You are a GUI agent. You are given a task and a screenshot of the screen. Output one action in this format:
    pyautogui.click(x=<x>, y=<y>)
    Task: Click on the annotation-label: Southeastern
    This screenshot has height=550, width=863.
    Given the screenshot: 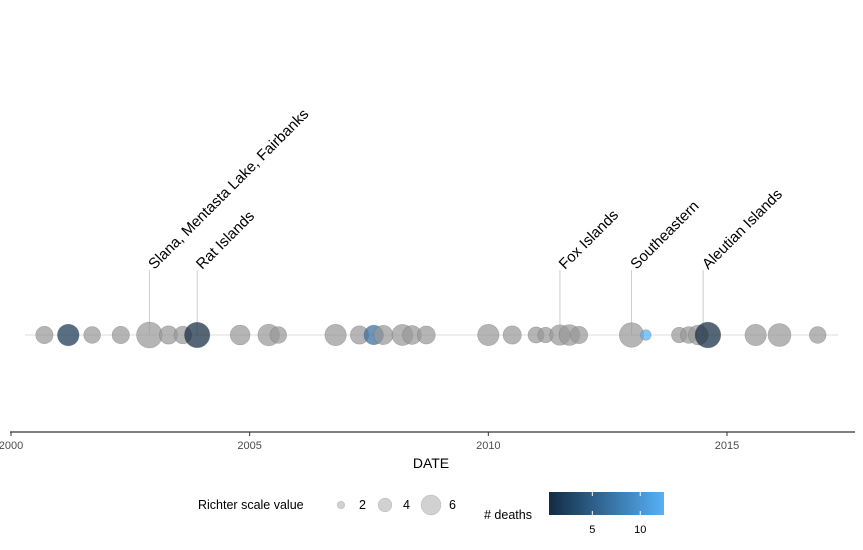 What is the action you would take?
    pyautogui.click(x=664, y=235)
    